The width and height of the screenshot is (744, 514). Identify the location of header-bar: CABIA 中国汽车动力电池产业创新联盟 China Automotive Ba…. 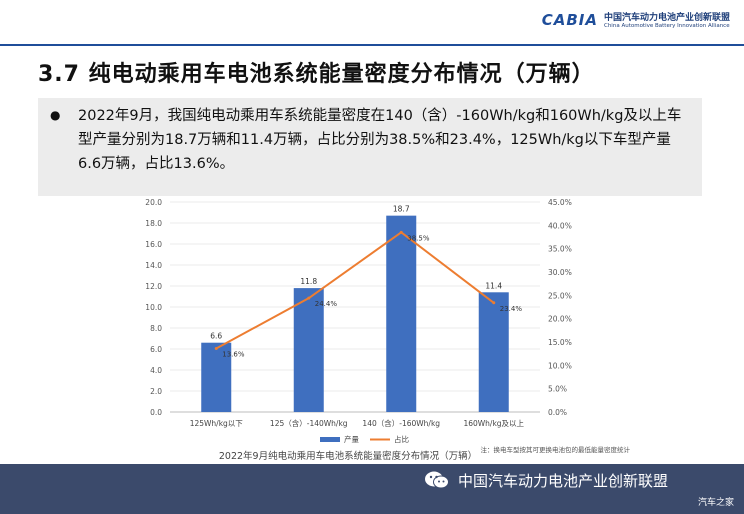
(372, 22).